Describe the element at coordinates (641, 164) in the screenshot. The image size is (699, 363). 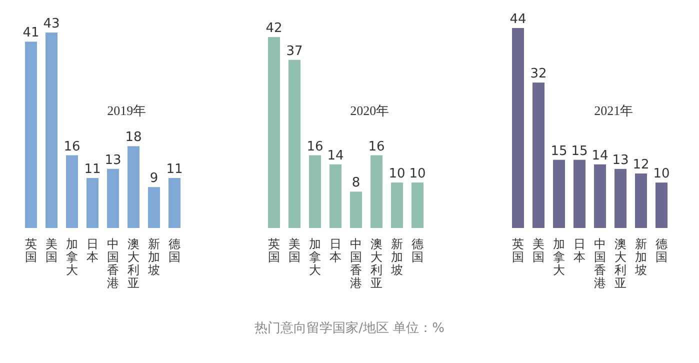
I see `data-label: 12` at that location.